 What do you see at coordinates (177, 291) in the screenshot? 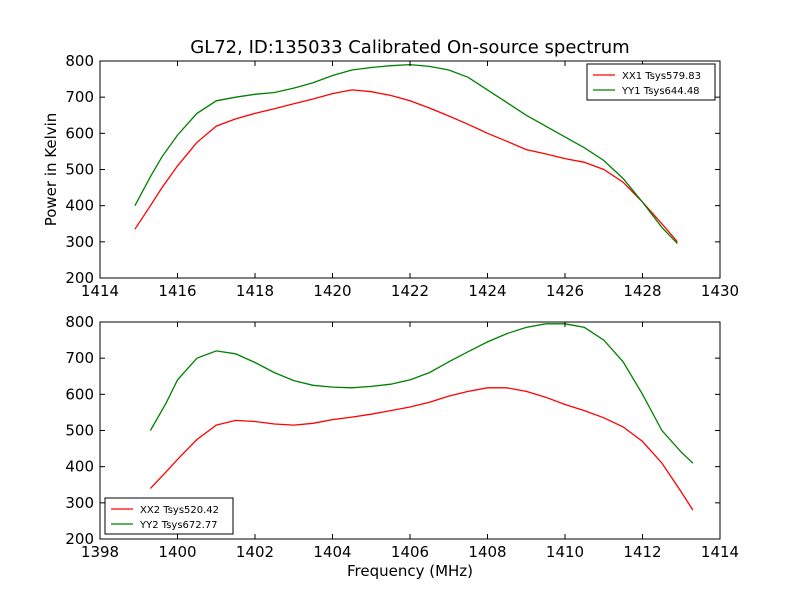
I see `x-tick-label: 1416` at bounding box center [177, 291].